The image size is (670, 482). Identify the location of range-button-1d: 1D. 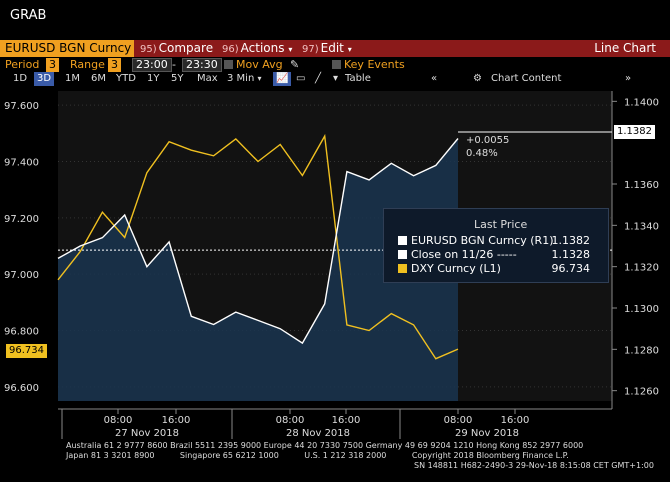
(20, 78).